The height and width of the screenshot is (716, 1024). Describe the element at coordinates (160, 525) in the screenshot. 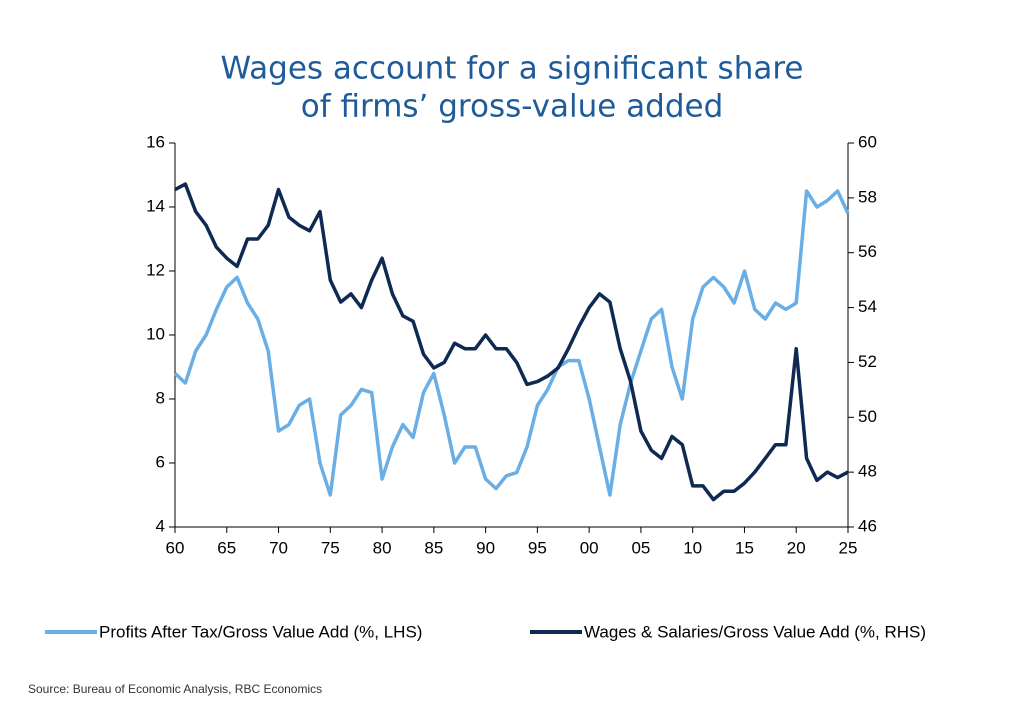

I see `y-tick-label: 4` at that location.